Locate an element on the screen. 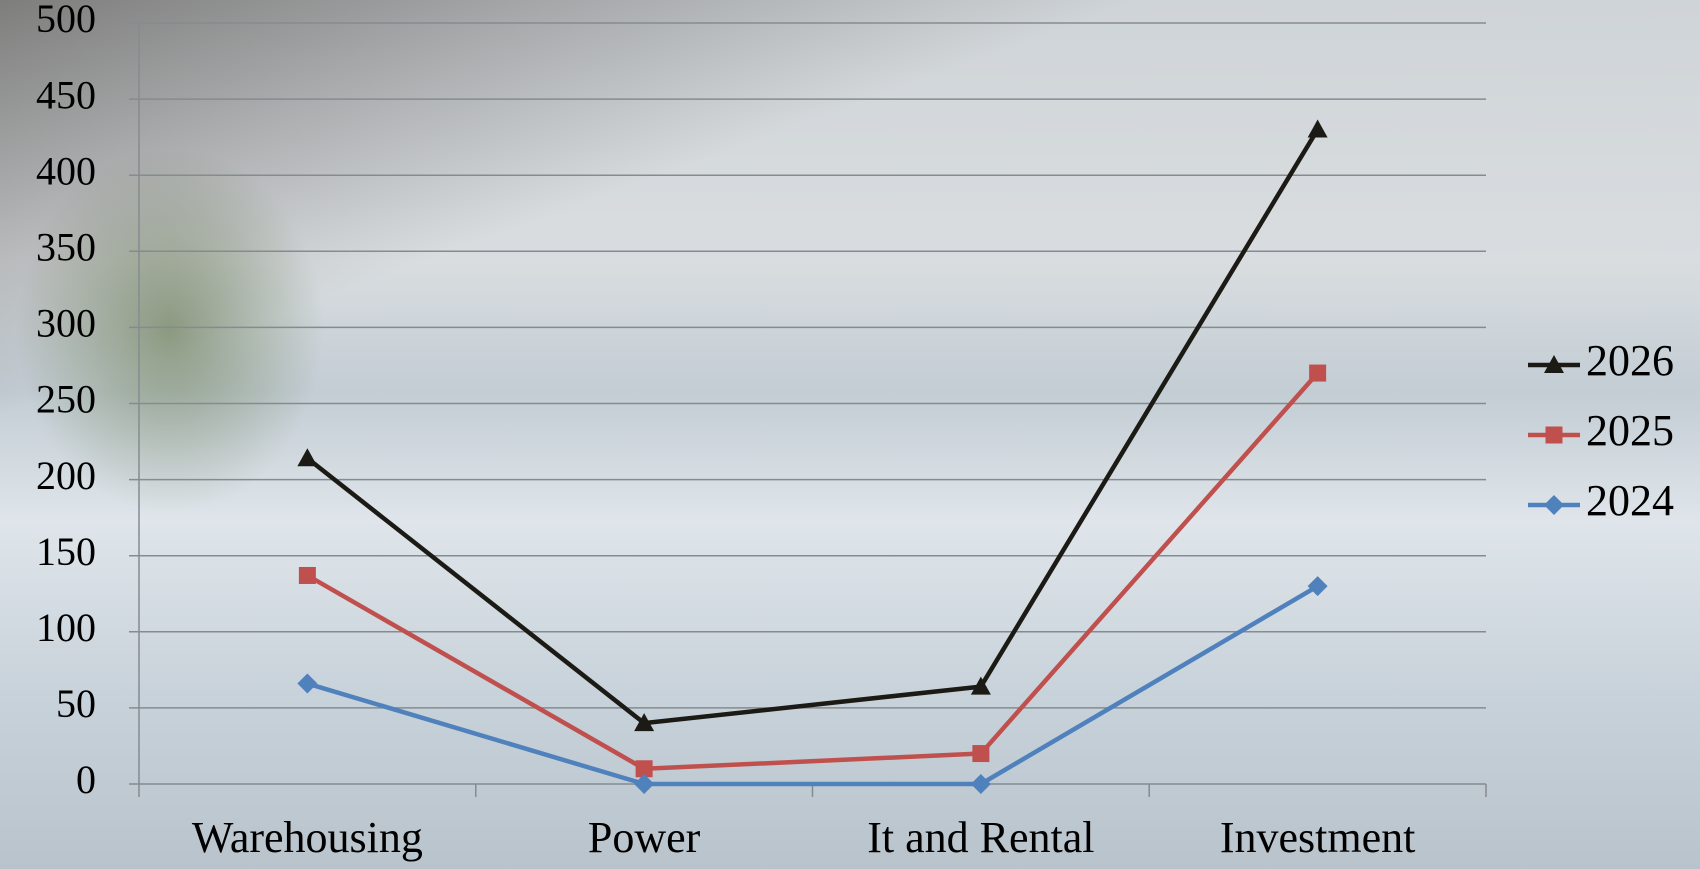 The width and height of the screenshot is (1700, 869). y-tick-label: 300 is located at coordinates (66, 323).